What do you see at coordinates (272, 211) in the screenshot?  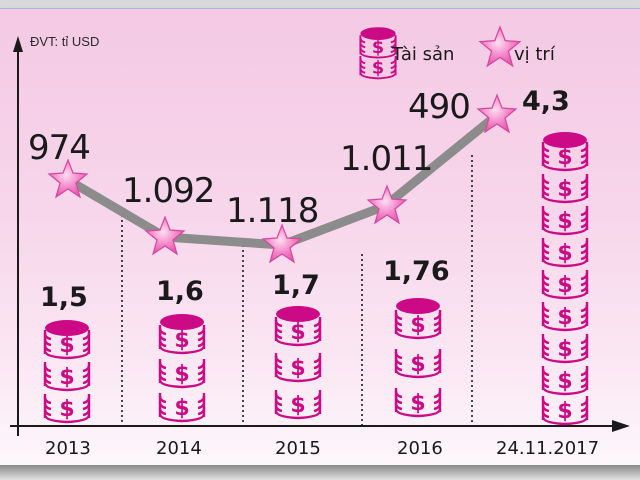 I see `rank-label-2015: 1.118` at bounding box center [272, 211].